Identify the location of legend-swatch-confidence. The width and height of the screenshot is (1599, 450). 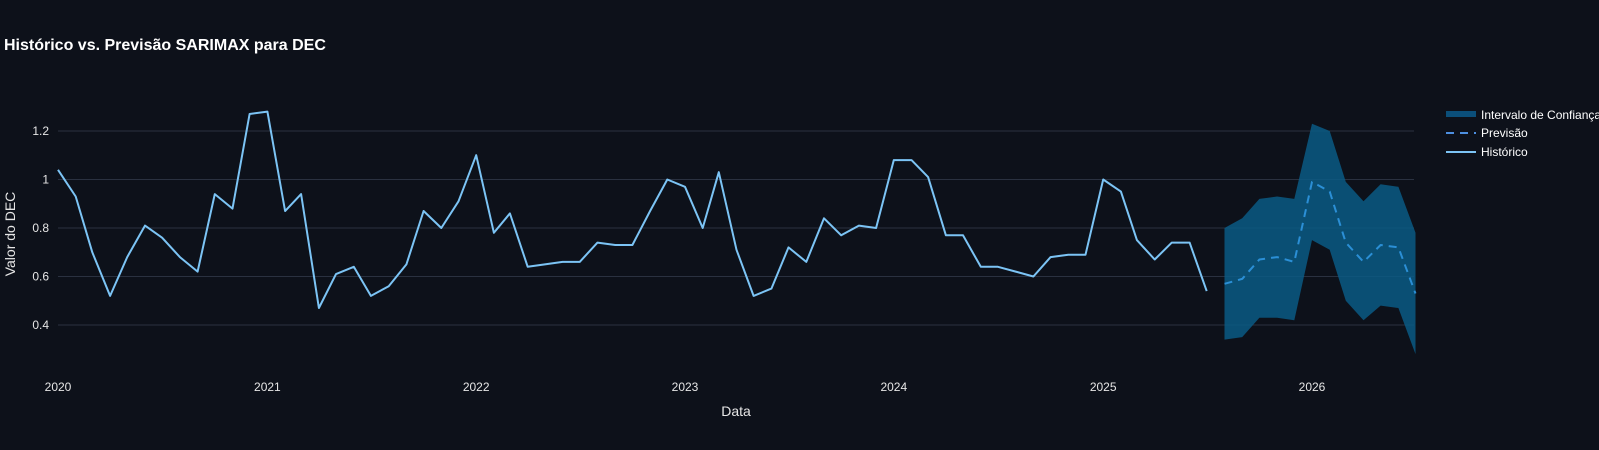
(1461, 114).